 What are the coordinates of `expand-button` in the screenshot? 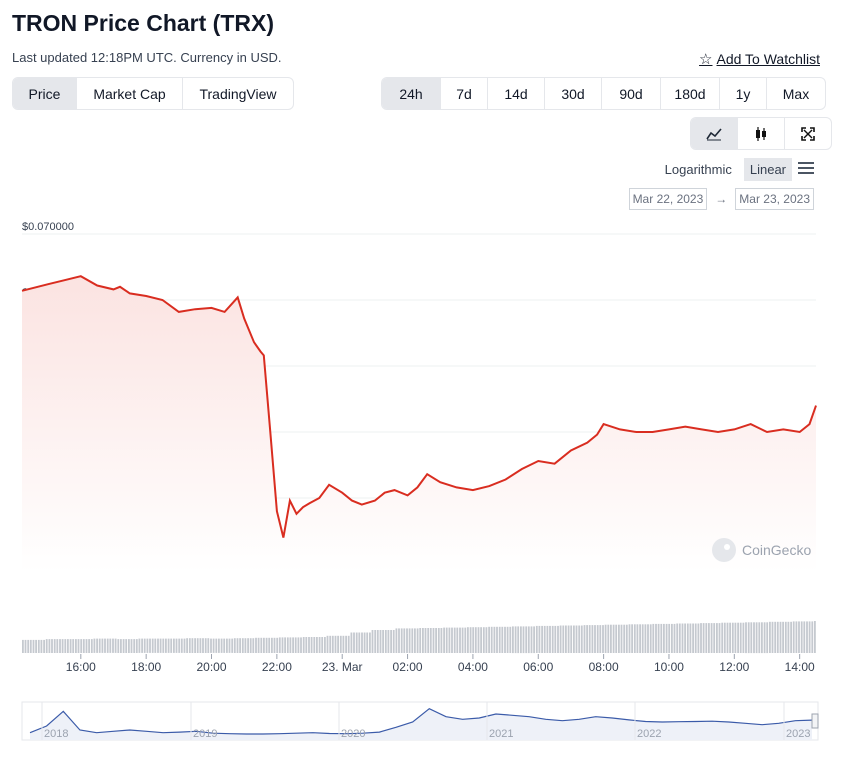 It's located at (808, 133).